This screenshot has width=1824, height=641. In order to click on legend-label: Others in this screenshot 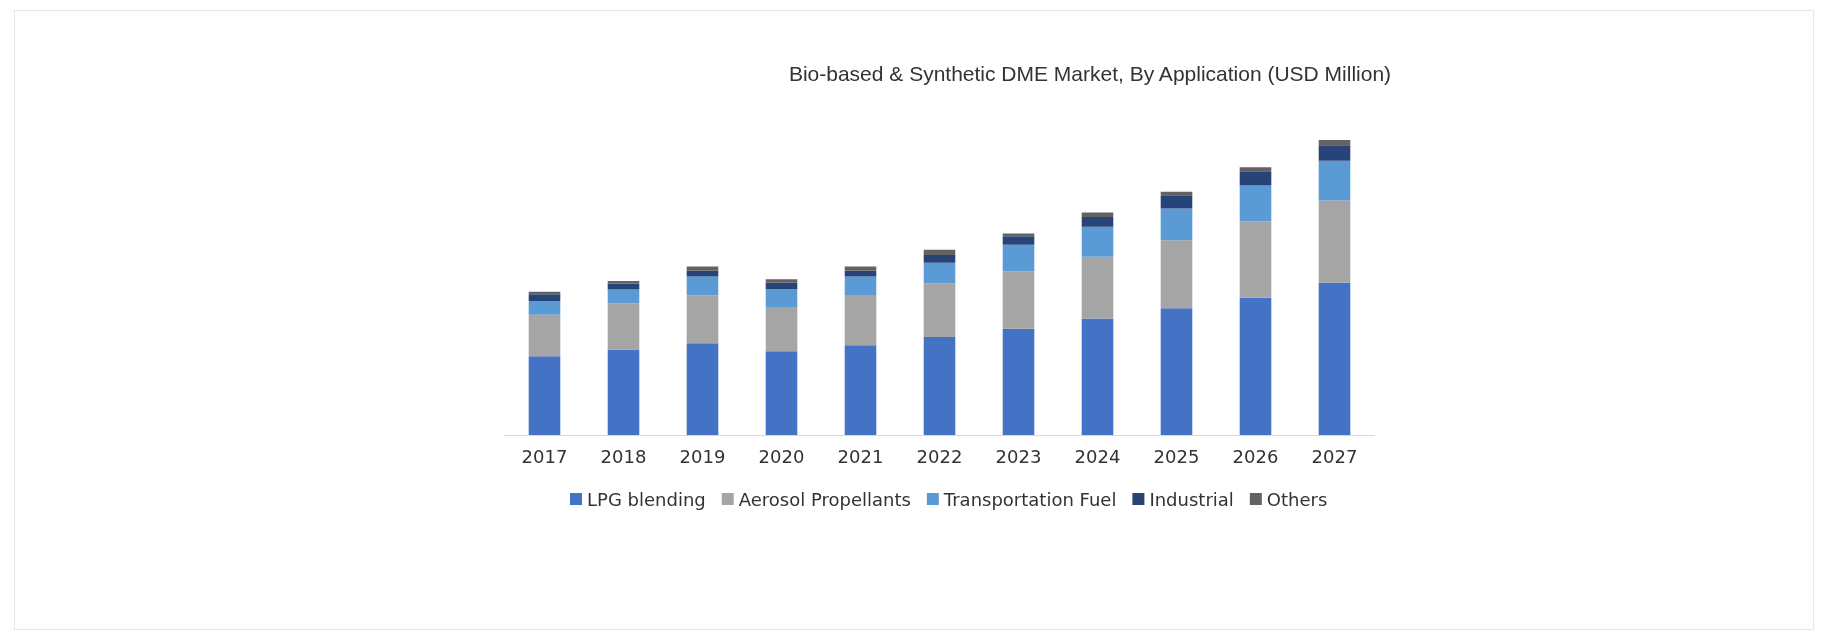, I will do `click(1297, 499)`.